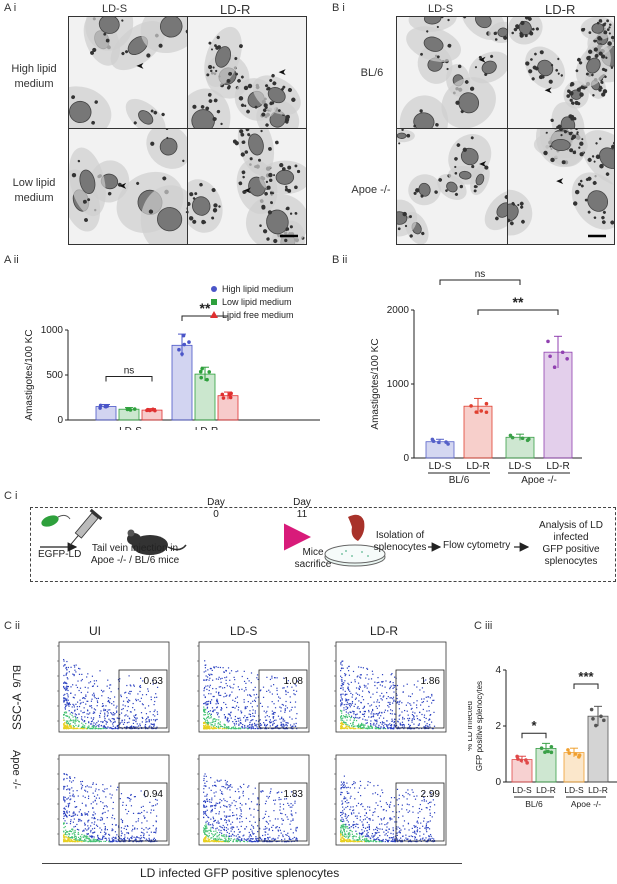 Image resolution: width=617 pixels, height=884 pixels. I want to click on panel-bi-row-apoe: Apoe -/-, so click(371, 190).